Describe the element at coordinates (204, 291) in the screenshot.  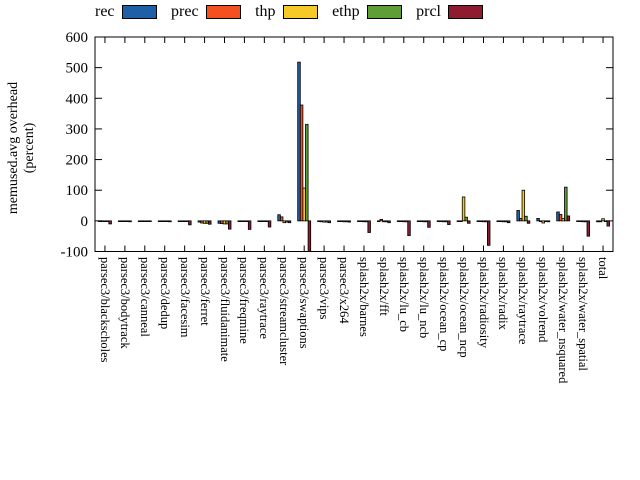
I see `x-axis-label: parsec3/ferret` at that location.